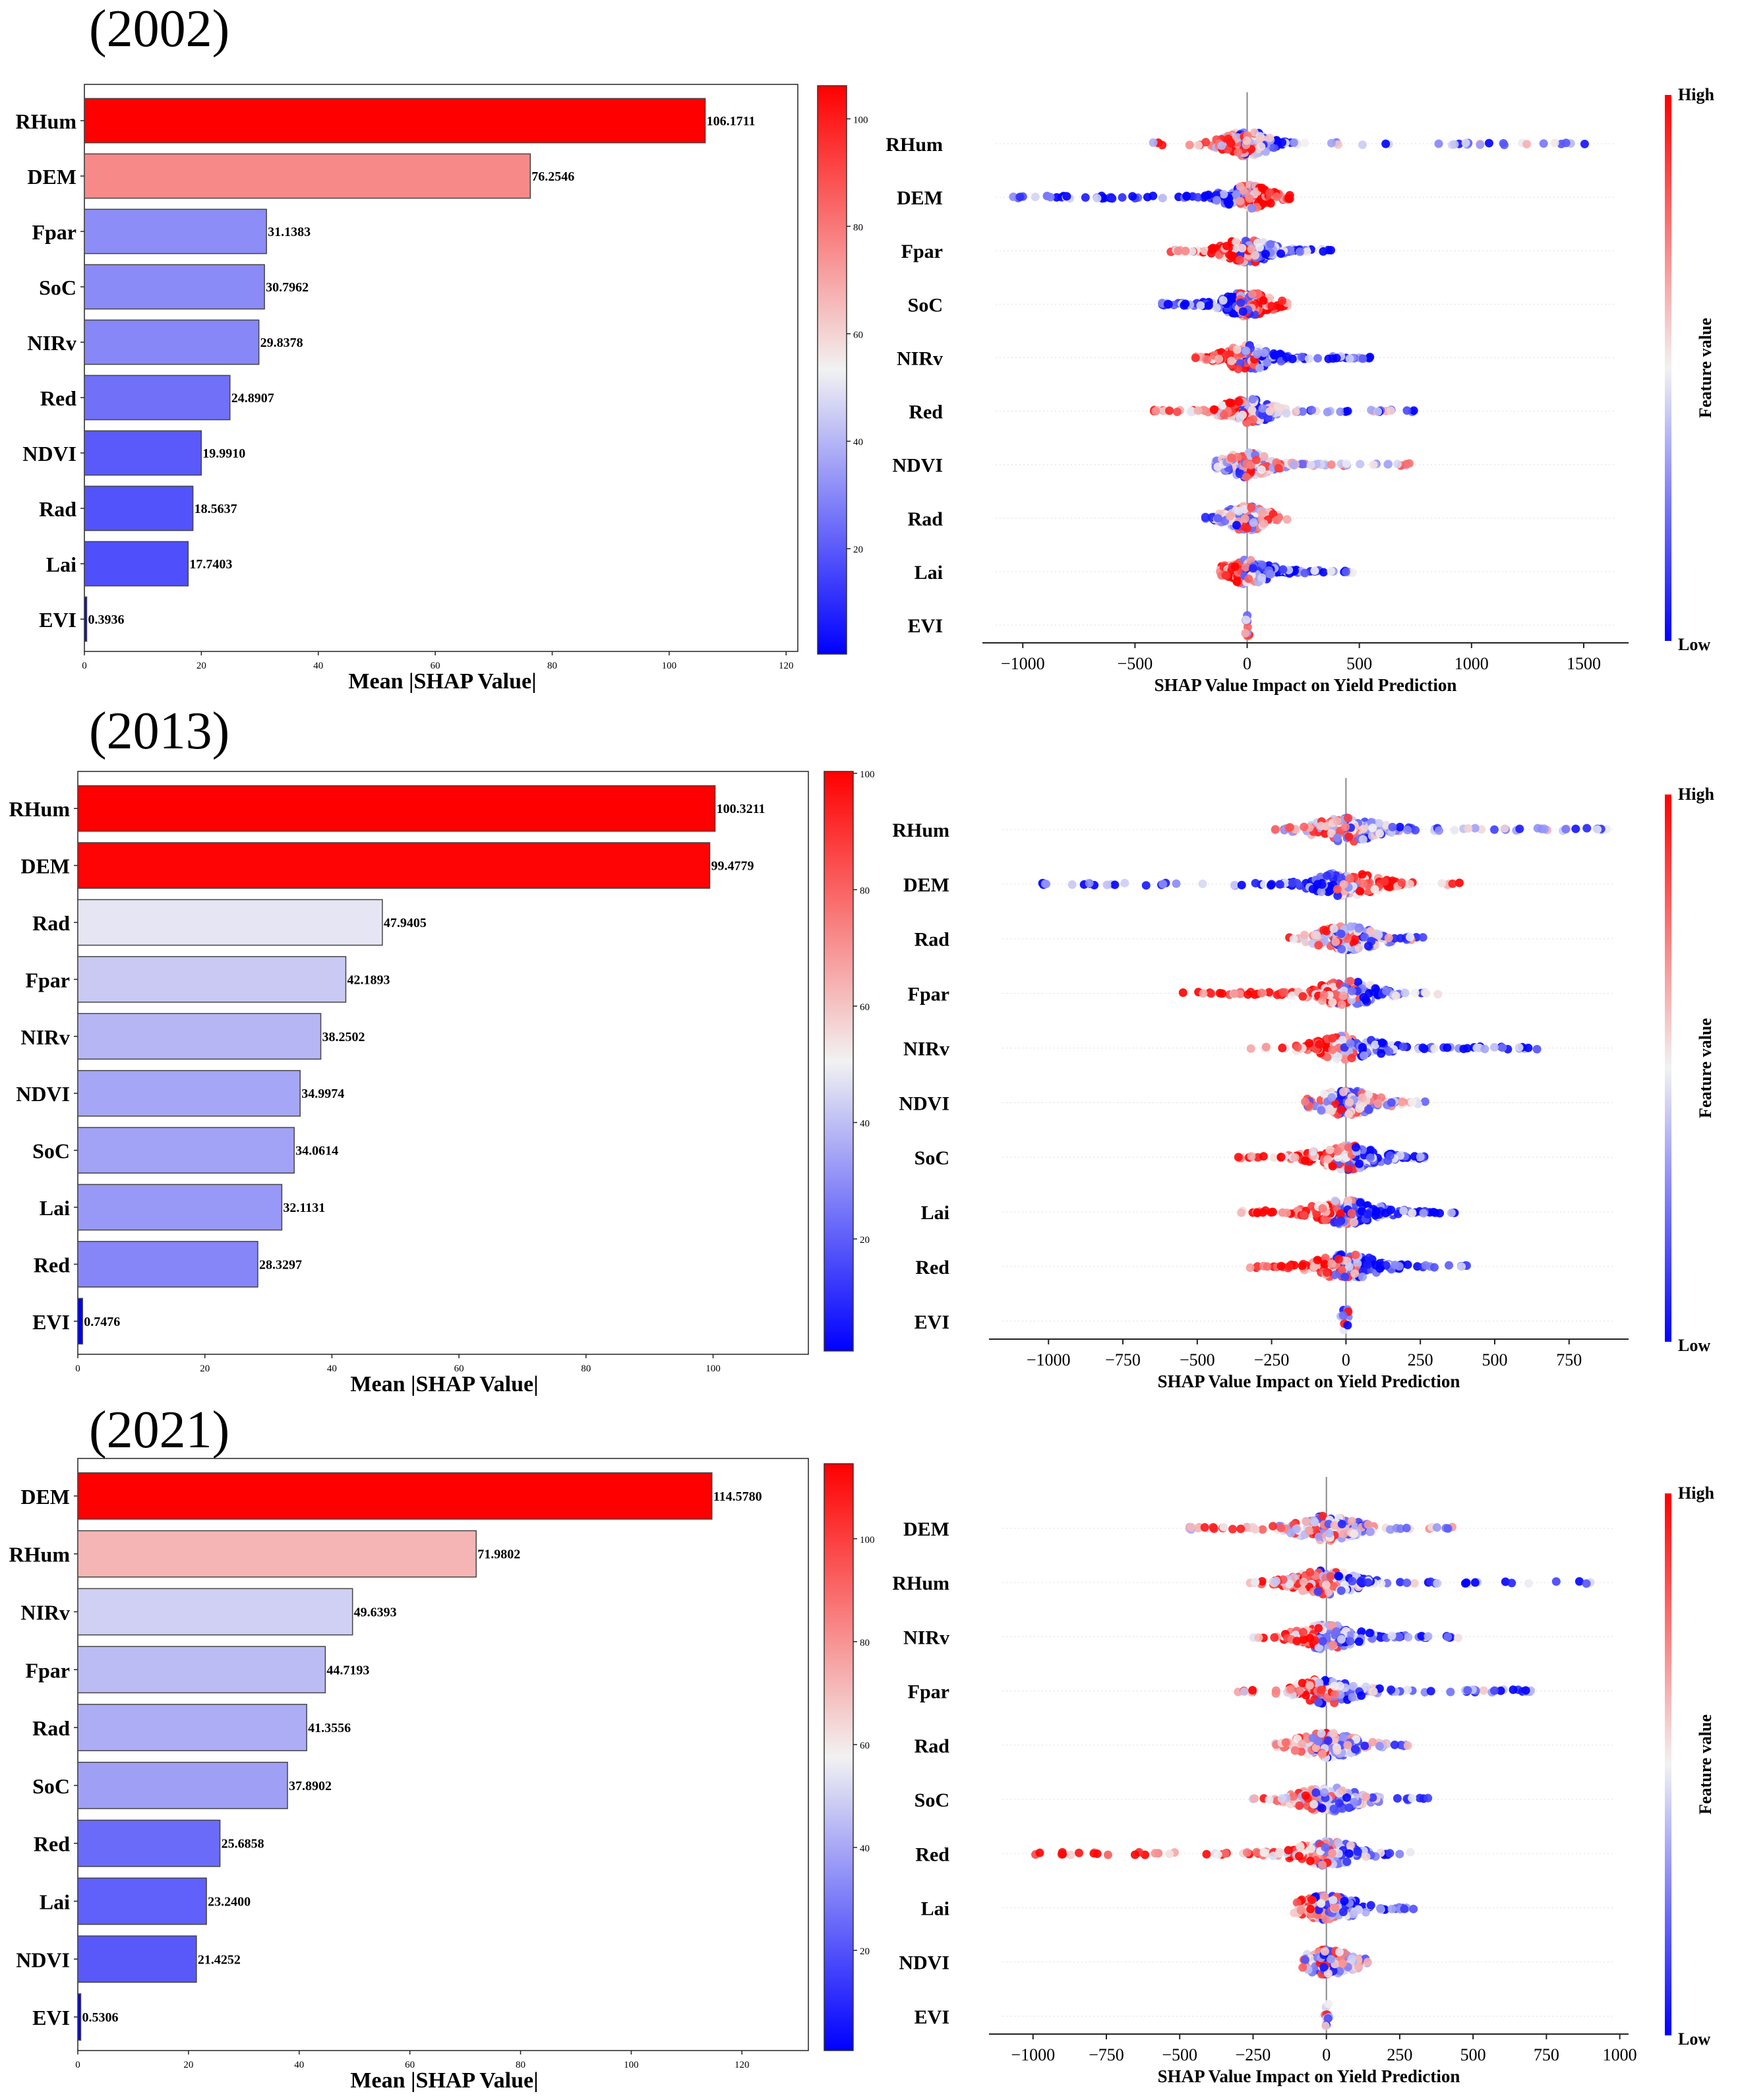 The width and height of the screenshot is (1740, 2100). Describe the element at coordinates (189, 1093) in the screenshot. I see `bar-NDVI` at that location.